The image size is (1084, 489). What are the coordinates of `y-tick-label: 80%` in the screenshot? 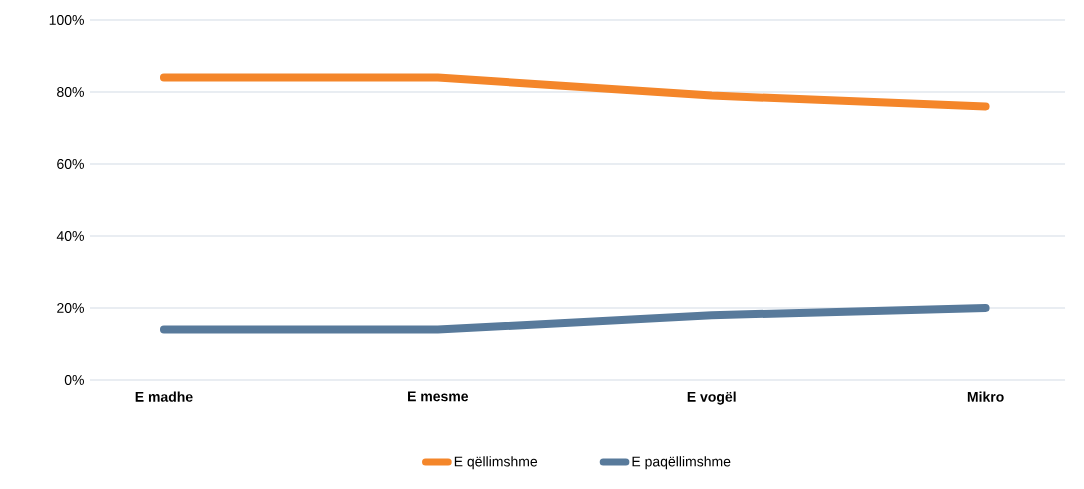 It's located at (70, 92).